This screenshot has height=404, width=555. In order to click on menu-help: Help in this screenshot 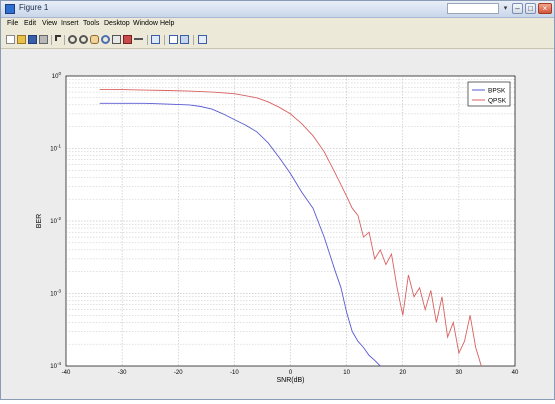, I will do `click(167, 23)`.